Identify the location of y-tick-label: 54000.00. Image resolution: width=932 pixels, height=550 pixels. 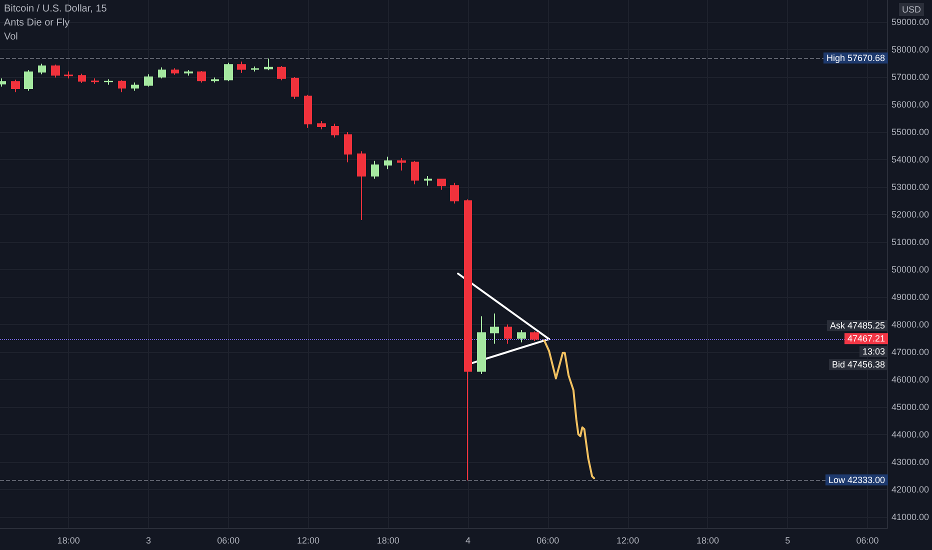
(910, 159).